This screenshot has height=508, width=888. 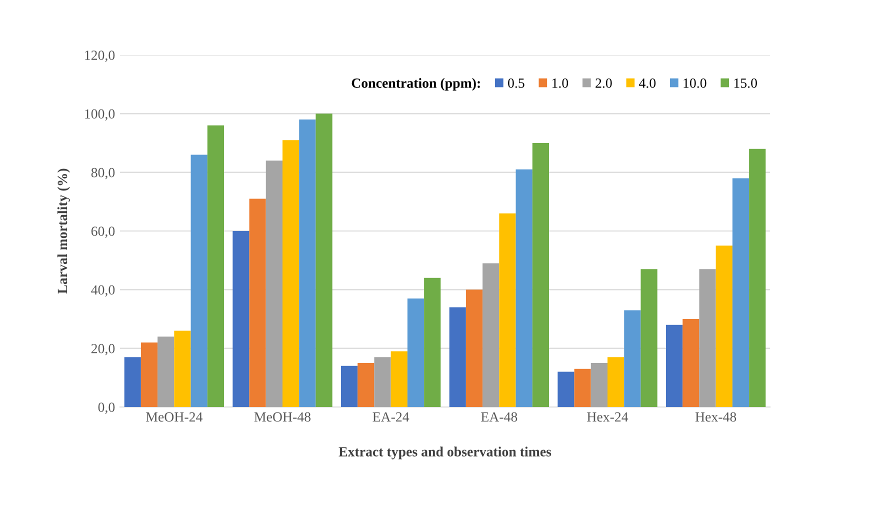 What do you see at coordinates (745, 83) in the screenshot?
I see `legend-label: 15.0` at bounding box center [745, 83].